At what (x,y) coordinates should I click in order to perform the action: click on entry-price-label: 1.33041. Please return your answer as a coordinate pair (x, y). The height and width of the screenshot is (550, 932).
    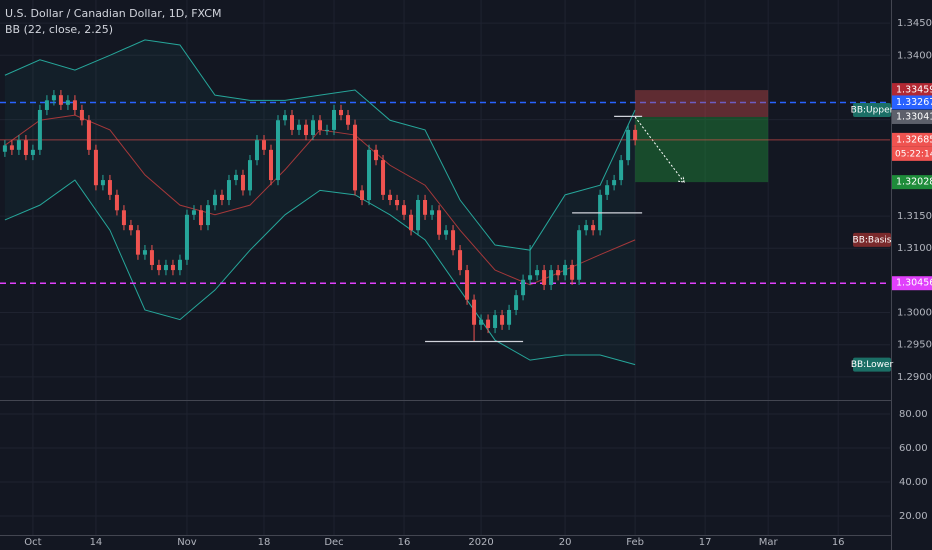
    Looking at the image, I should click on (914, 116).